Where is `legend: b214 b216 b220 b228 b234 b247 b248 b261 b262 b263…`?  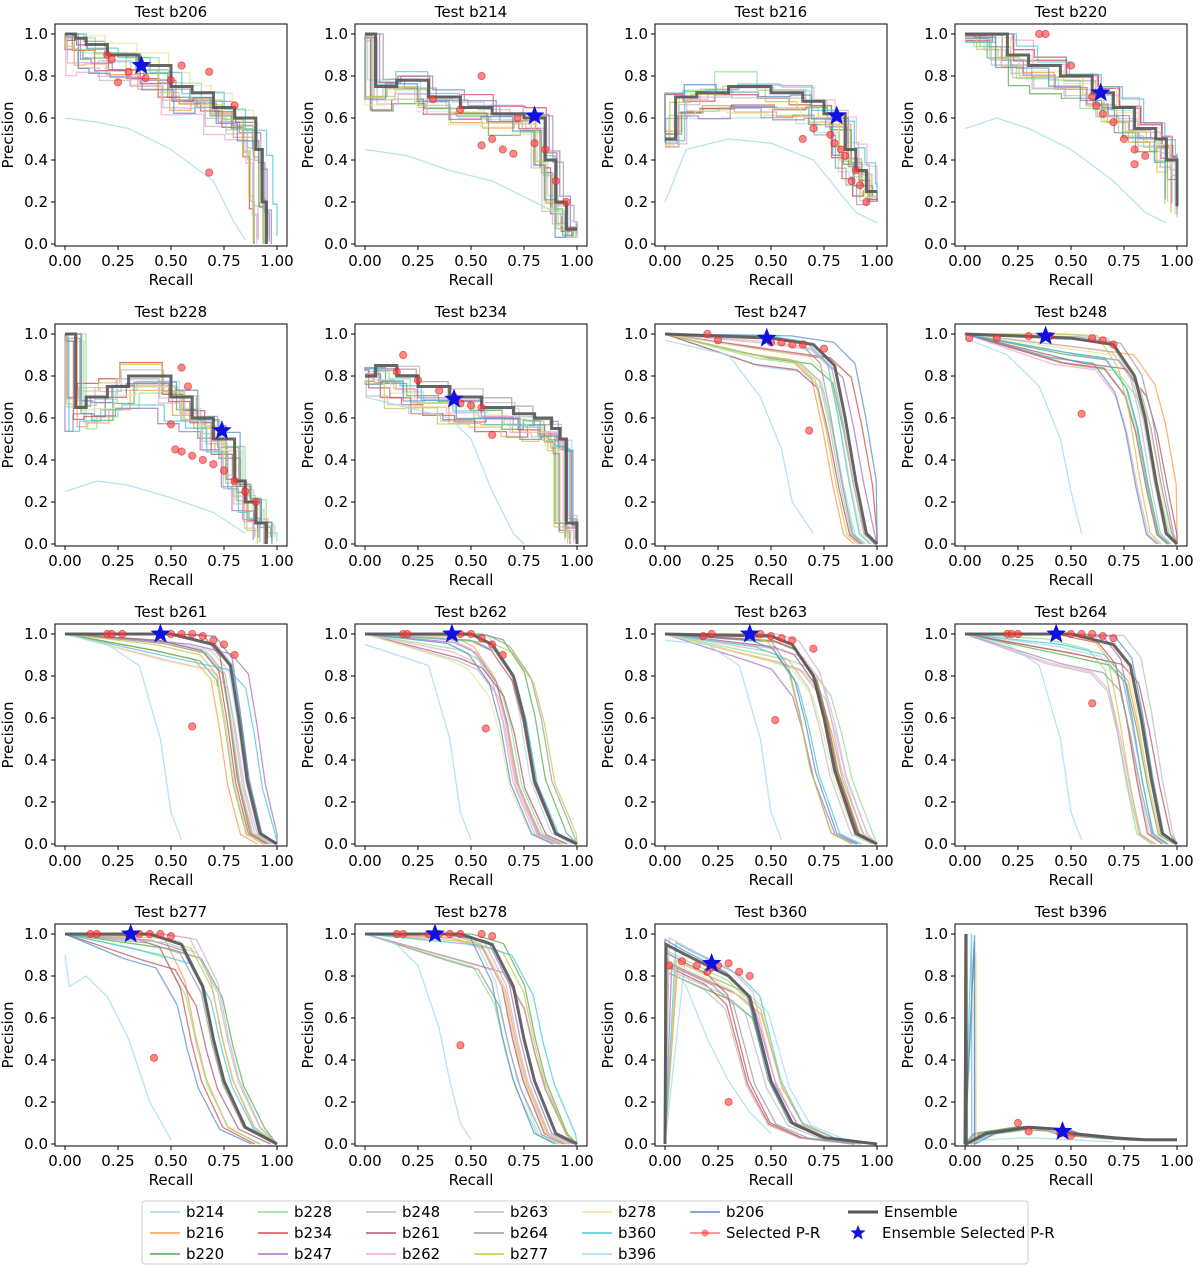
legend: b214 b216 b220 b228 b234 b247 b248 b261 b262 b263… is located at coordinates (598, 1232).